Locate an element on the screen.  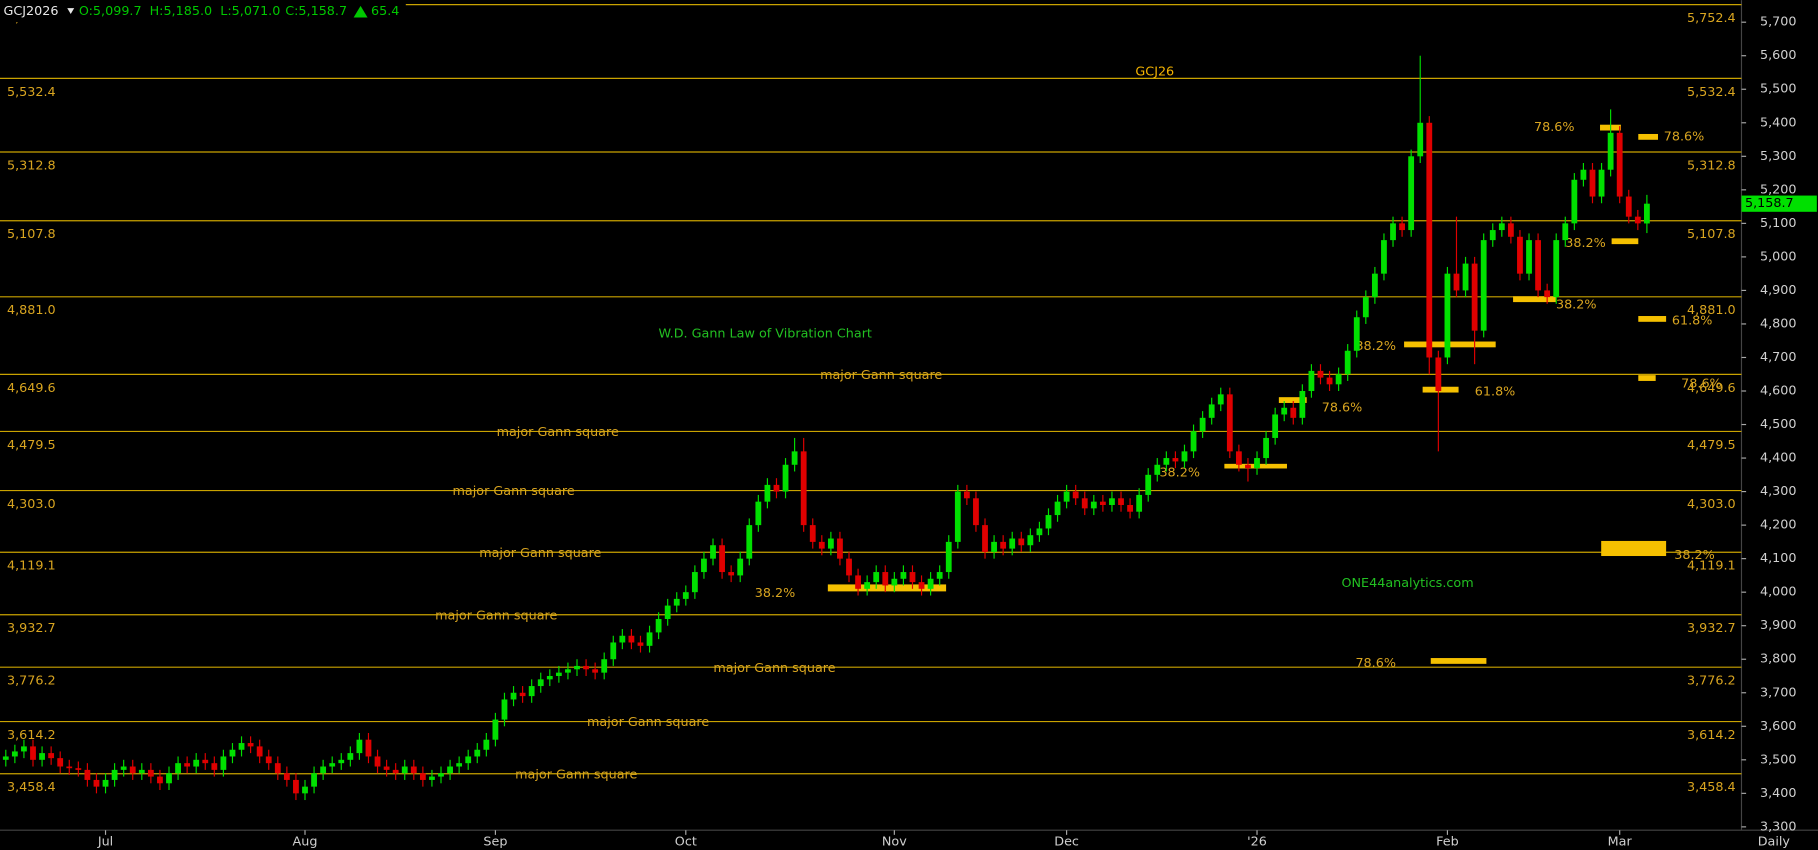
level-label-left: 3,458.4 is located at coordinates (31, 787).